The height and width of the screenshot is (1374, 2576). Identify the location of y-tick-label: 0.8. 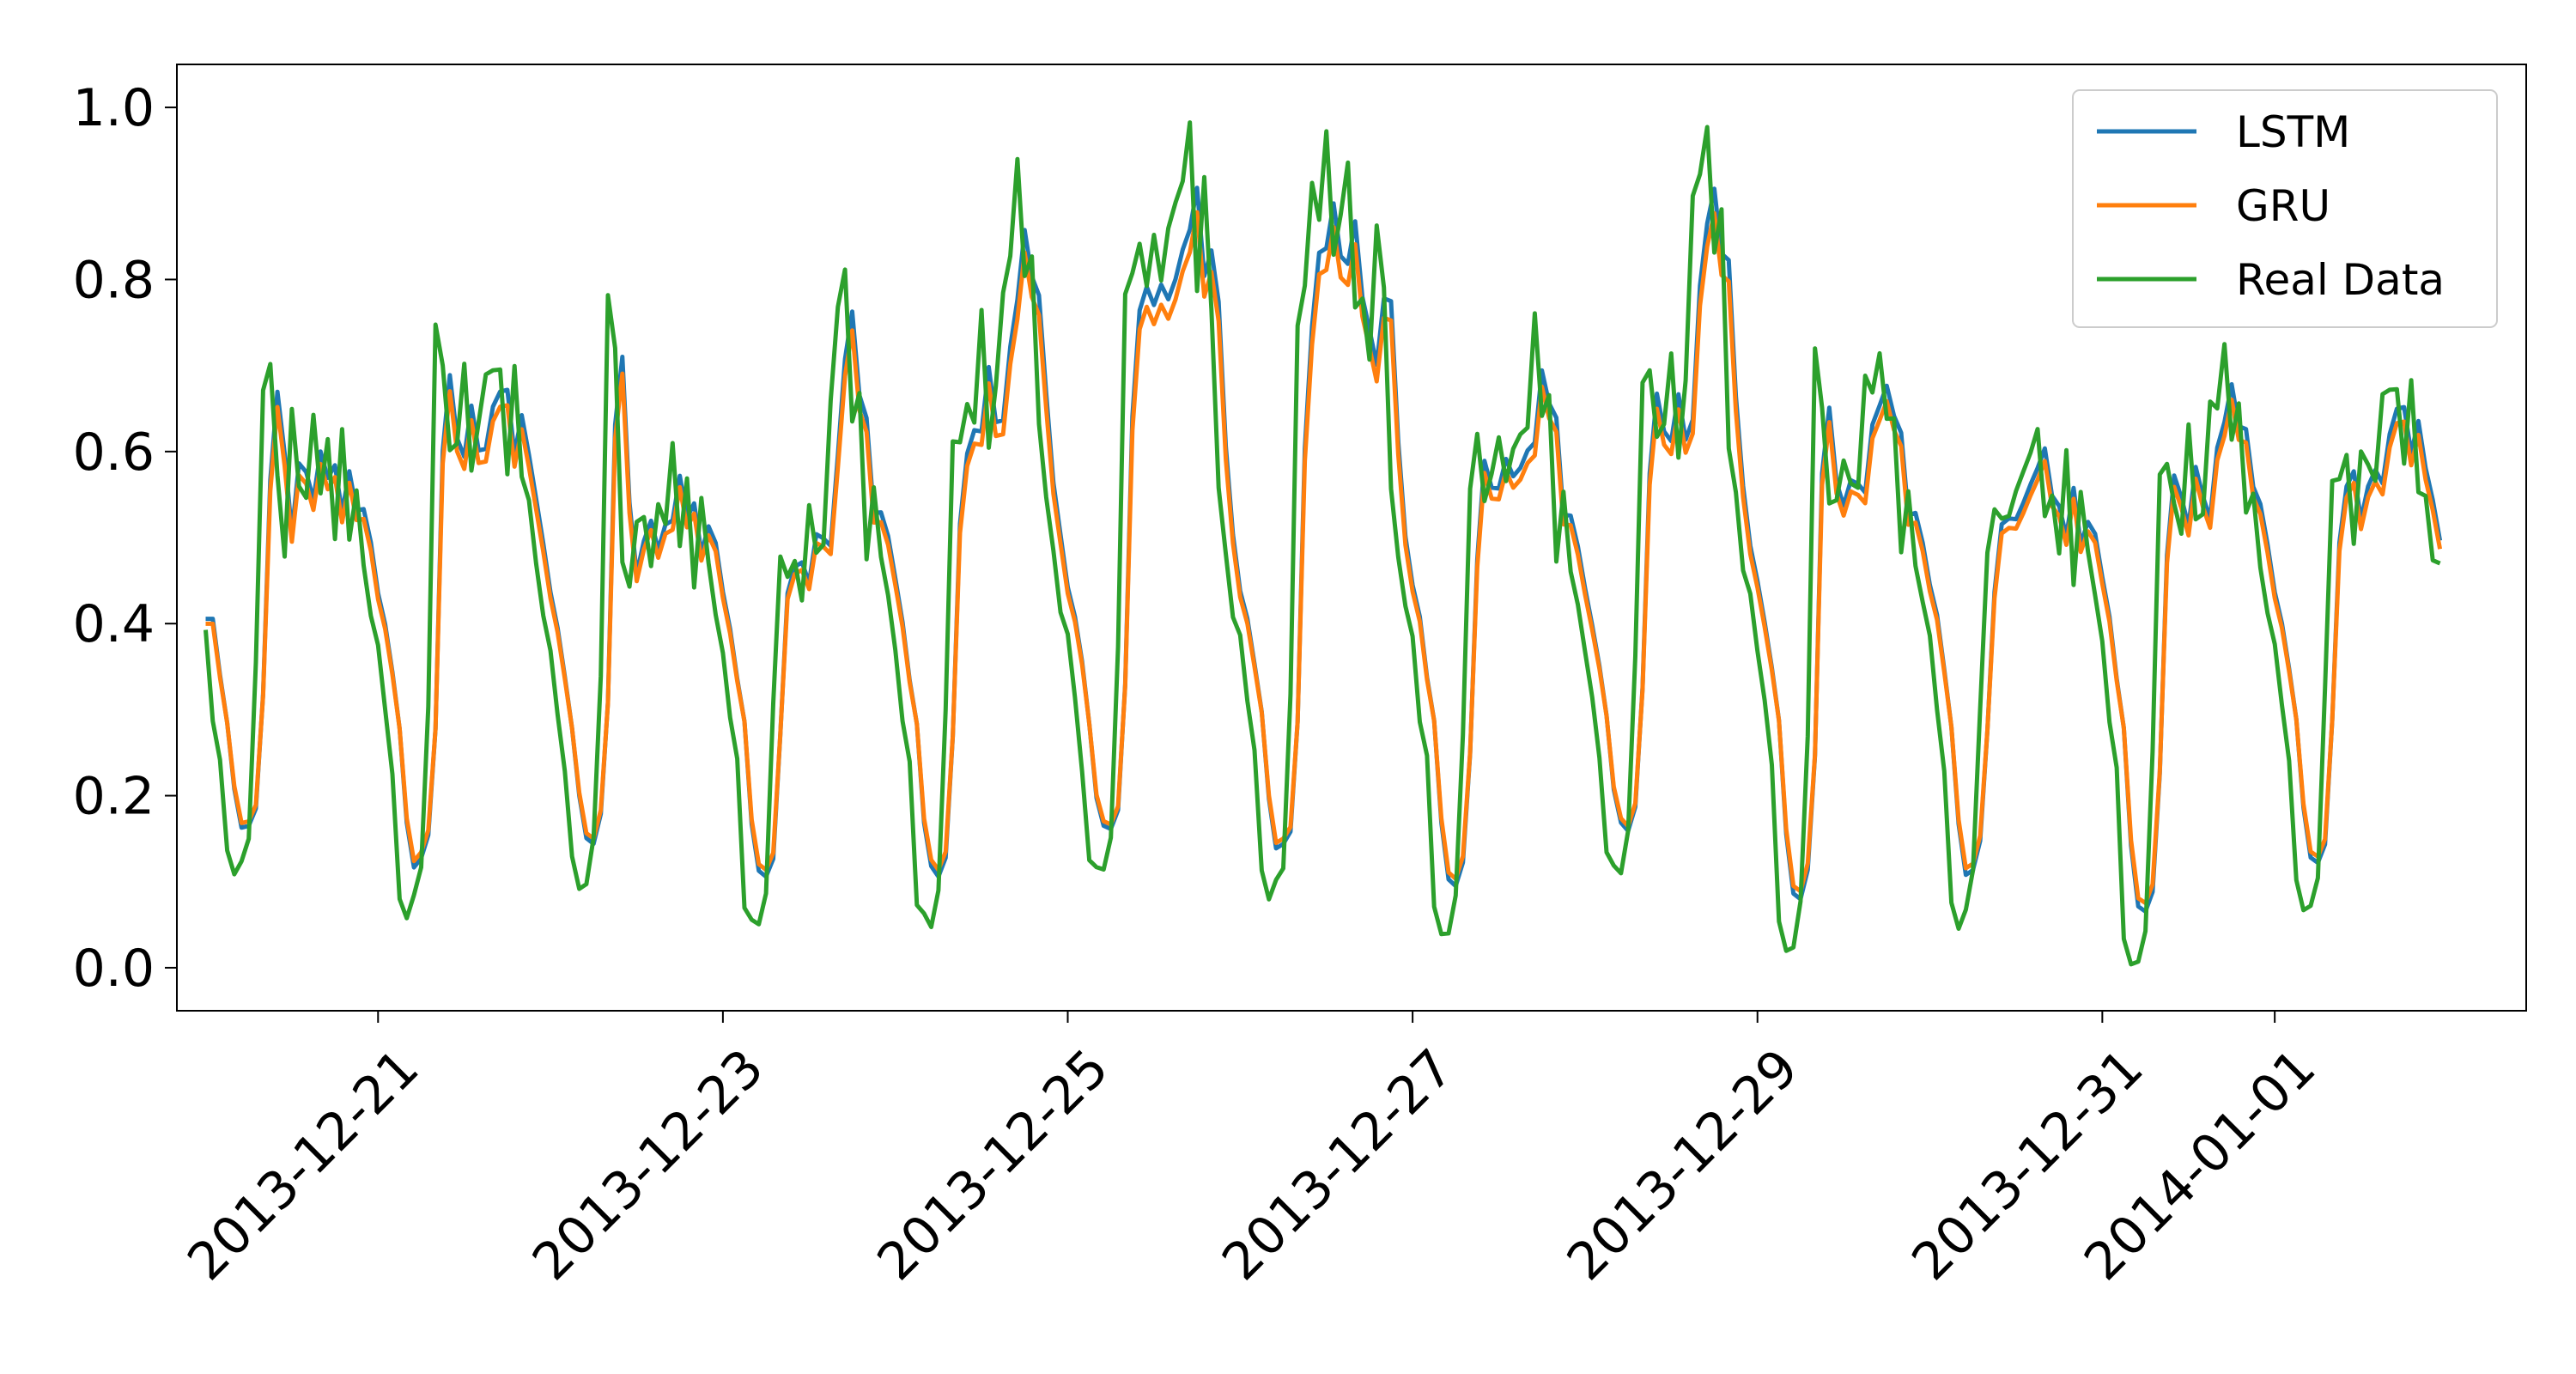
(114, 280).